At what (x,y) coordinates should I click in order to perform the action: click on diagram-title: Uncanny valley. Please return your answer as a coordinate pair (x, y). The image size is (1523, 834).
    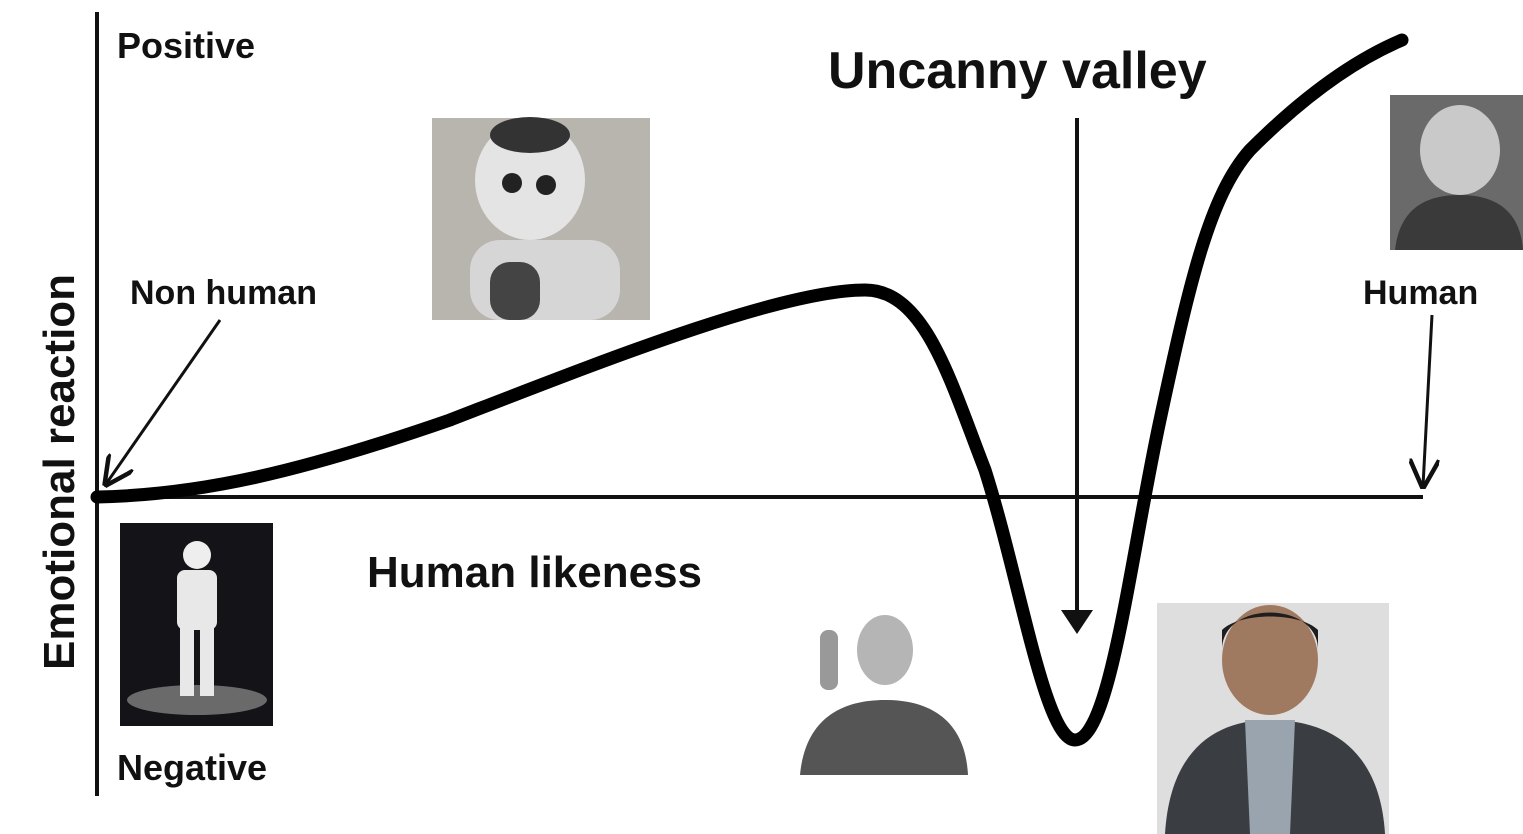
    Looking at the image, I should click on (1017, 71).